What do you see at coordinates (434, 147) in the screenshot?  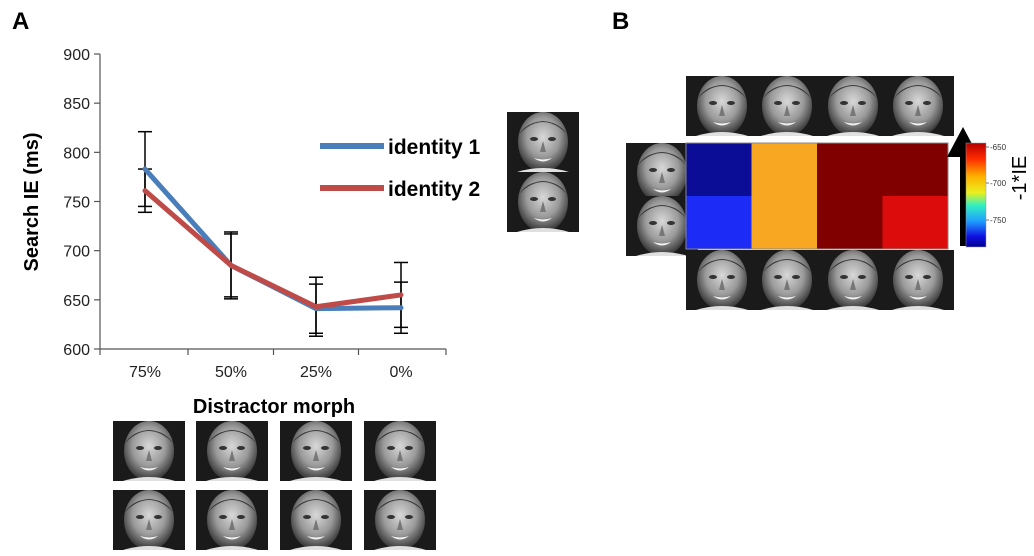 I see `legend-label-identity-1: identity 1` at bounding box center [434, 147].